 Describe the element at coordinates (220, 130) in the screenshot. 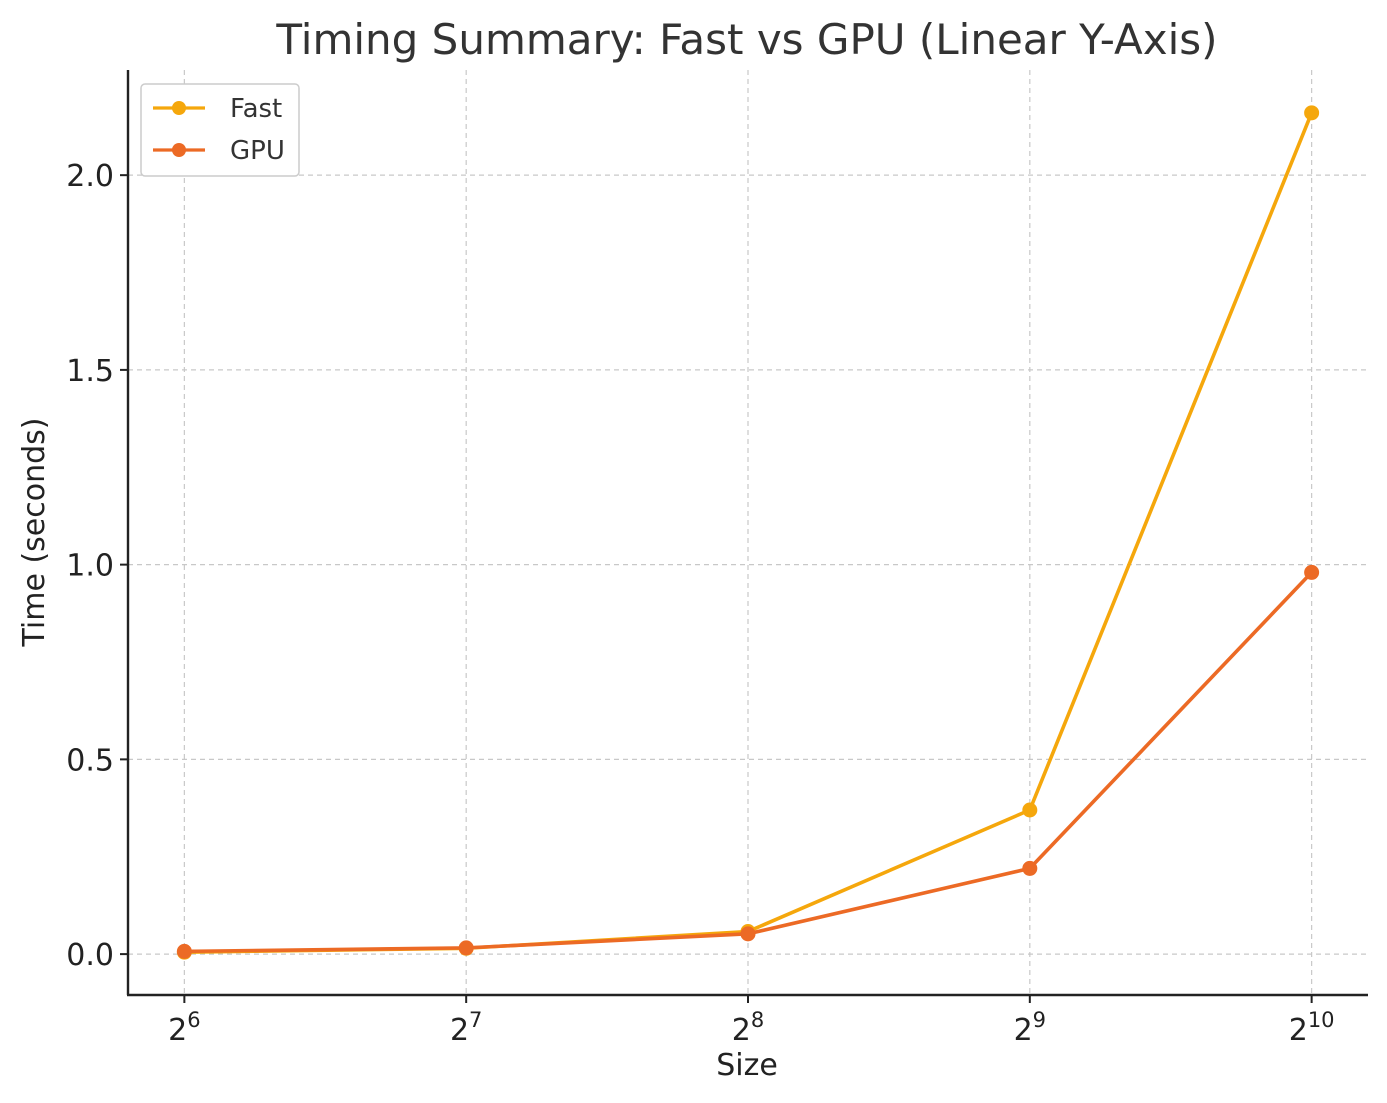

I see `legend: Fast GPU` at that location.